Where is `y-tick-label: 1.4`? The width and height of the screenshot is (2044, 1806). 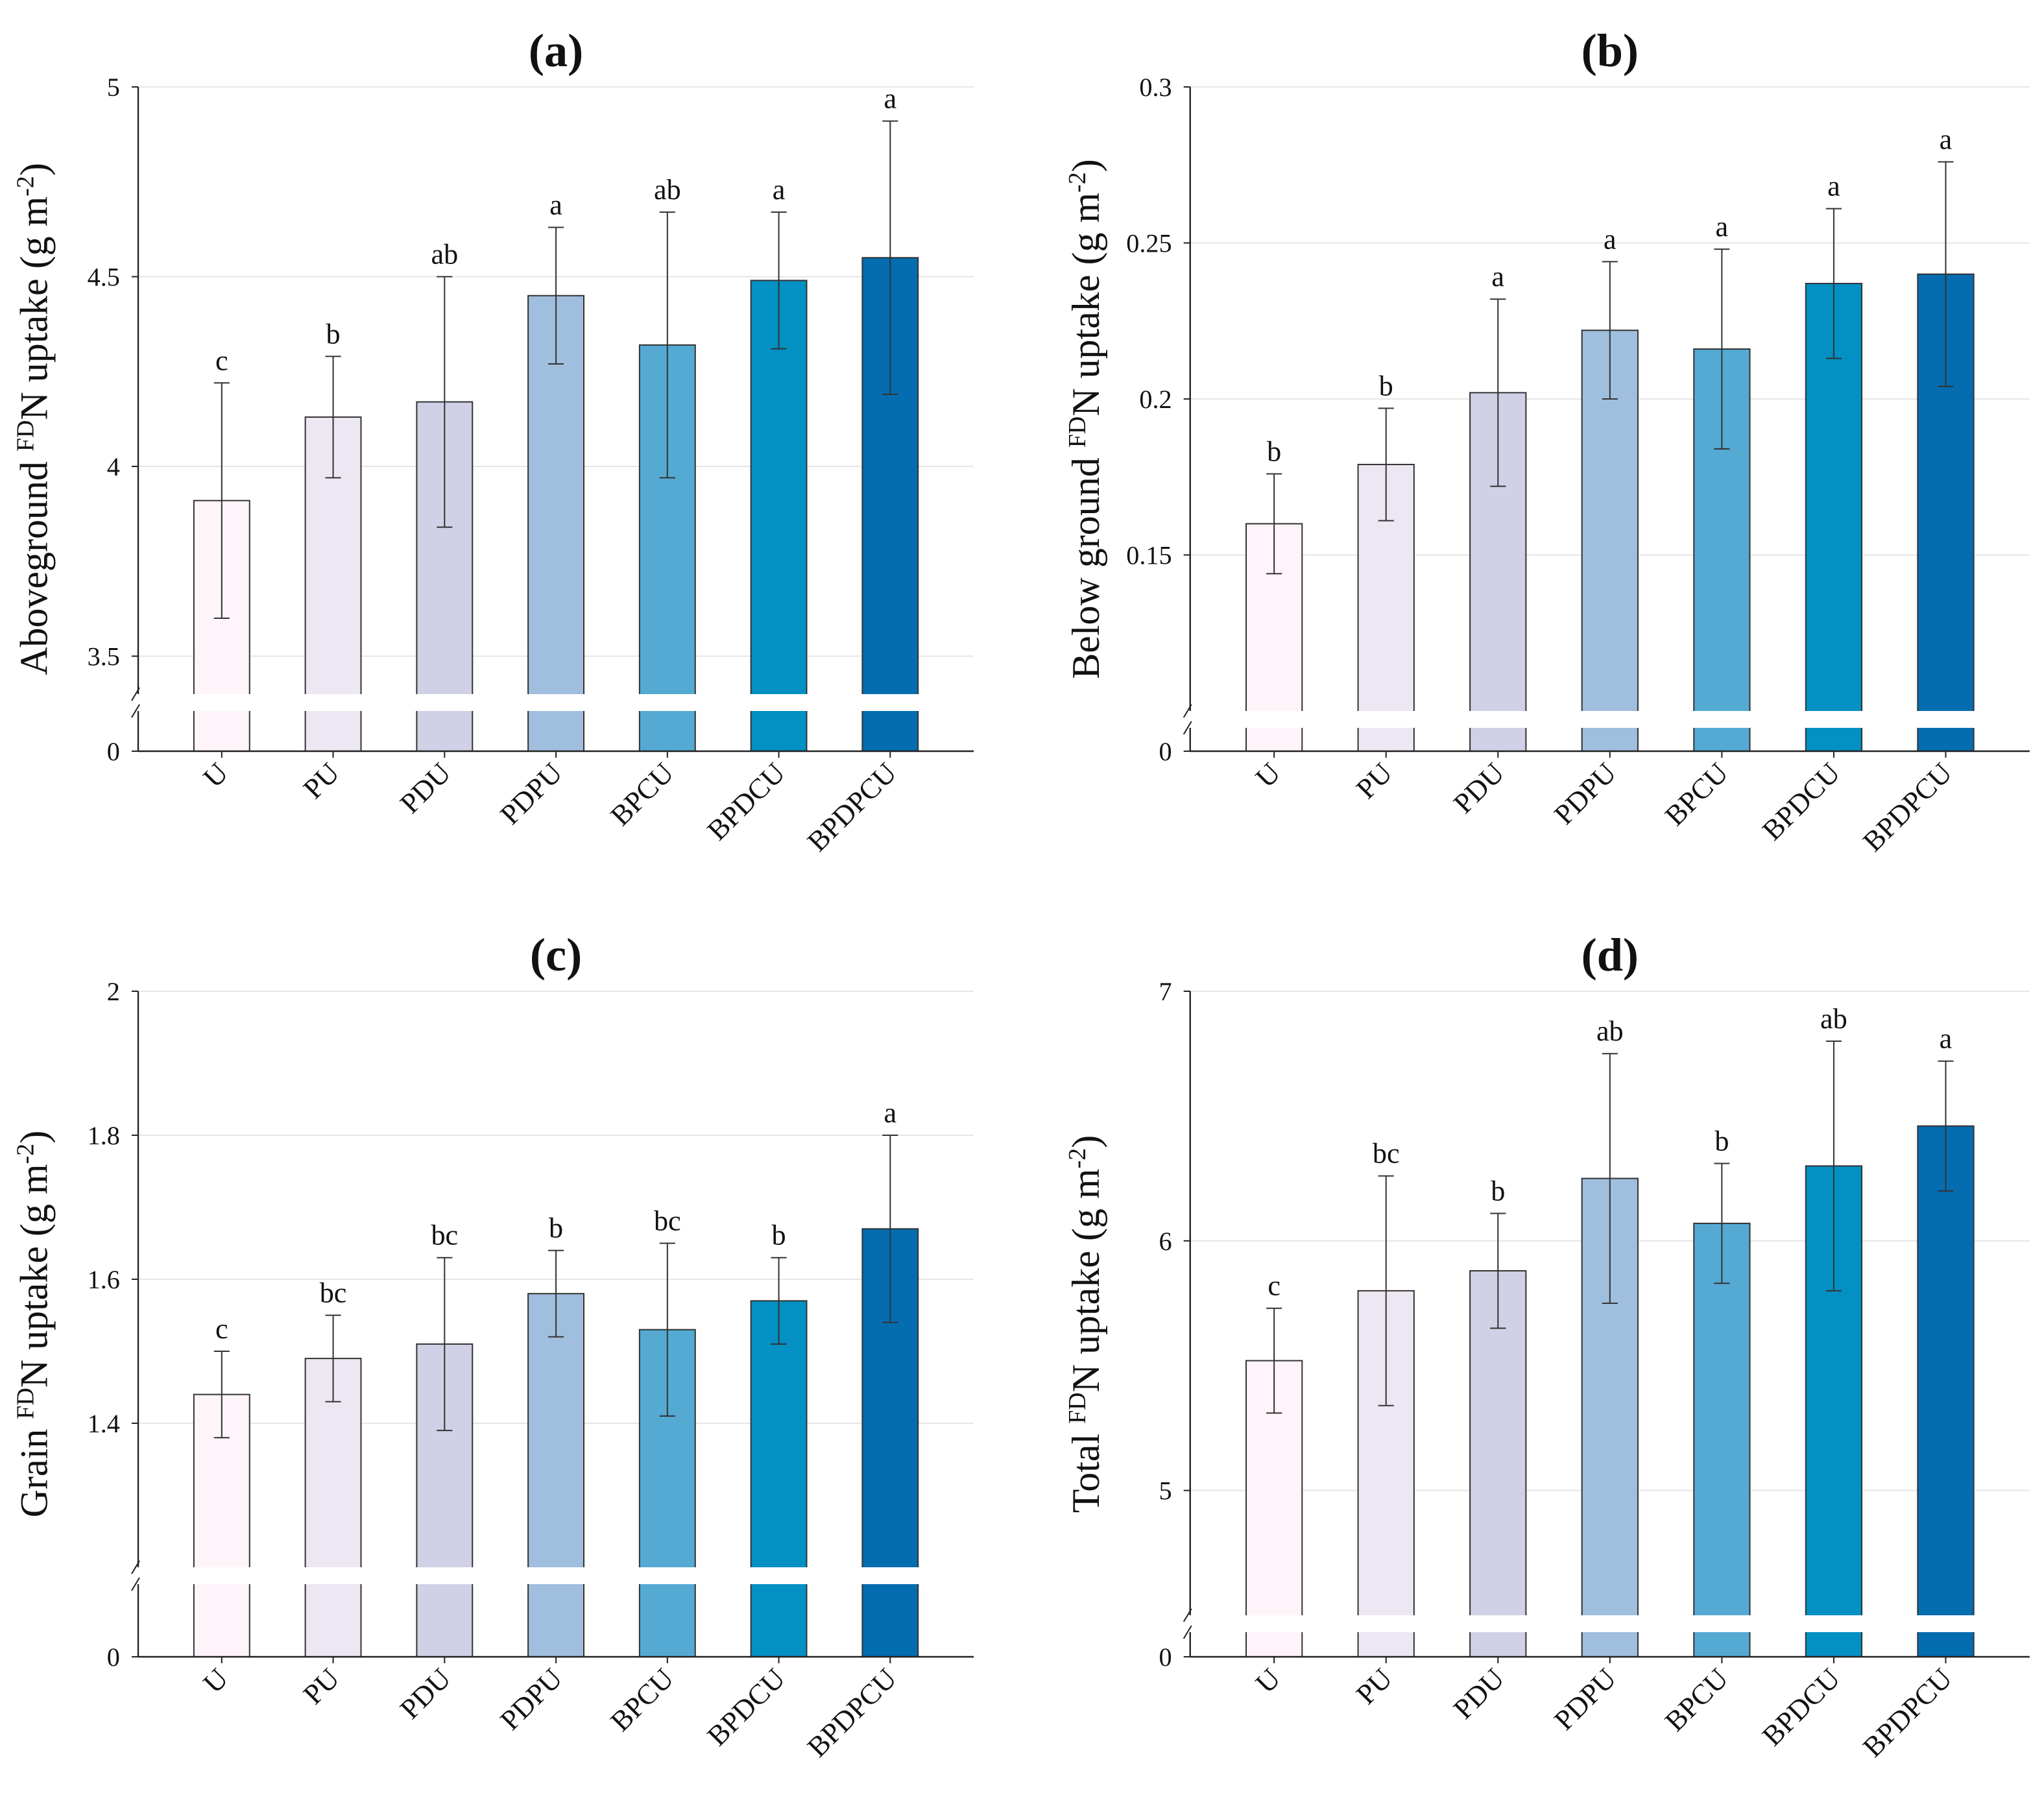
y-tick-label: 1.4 is located at coordinates (104, 1424).